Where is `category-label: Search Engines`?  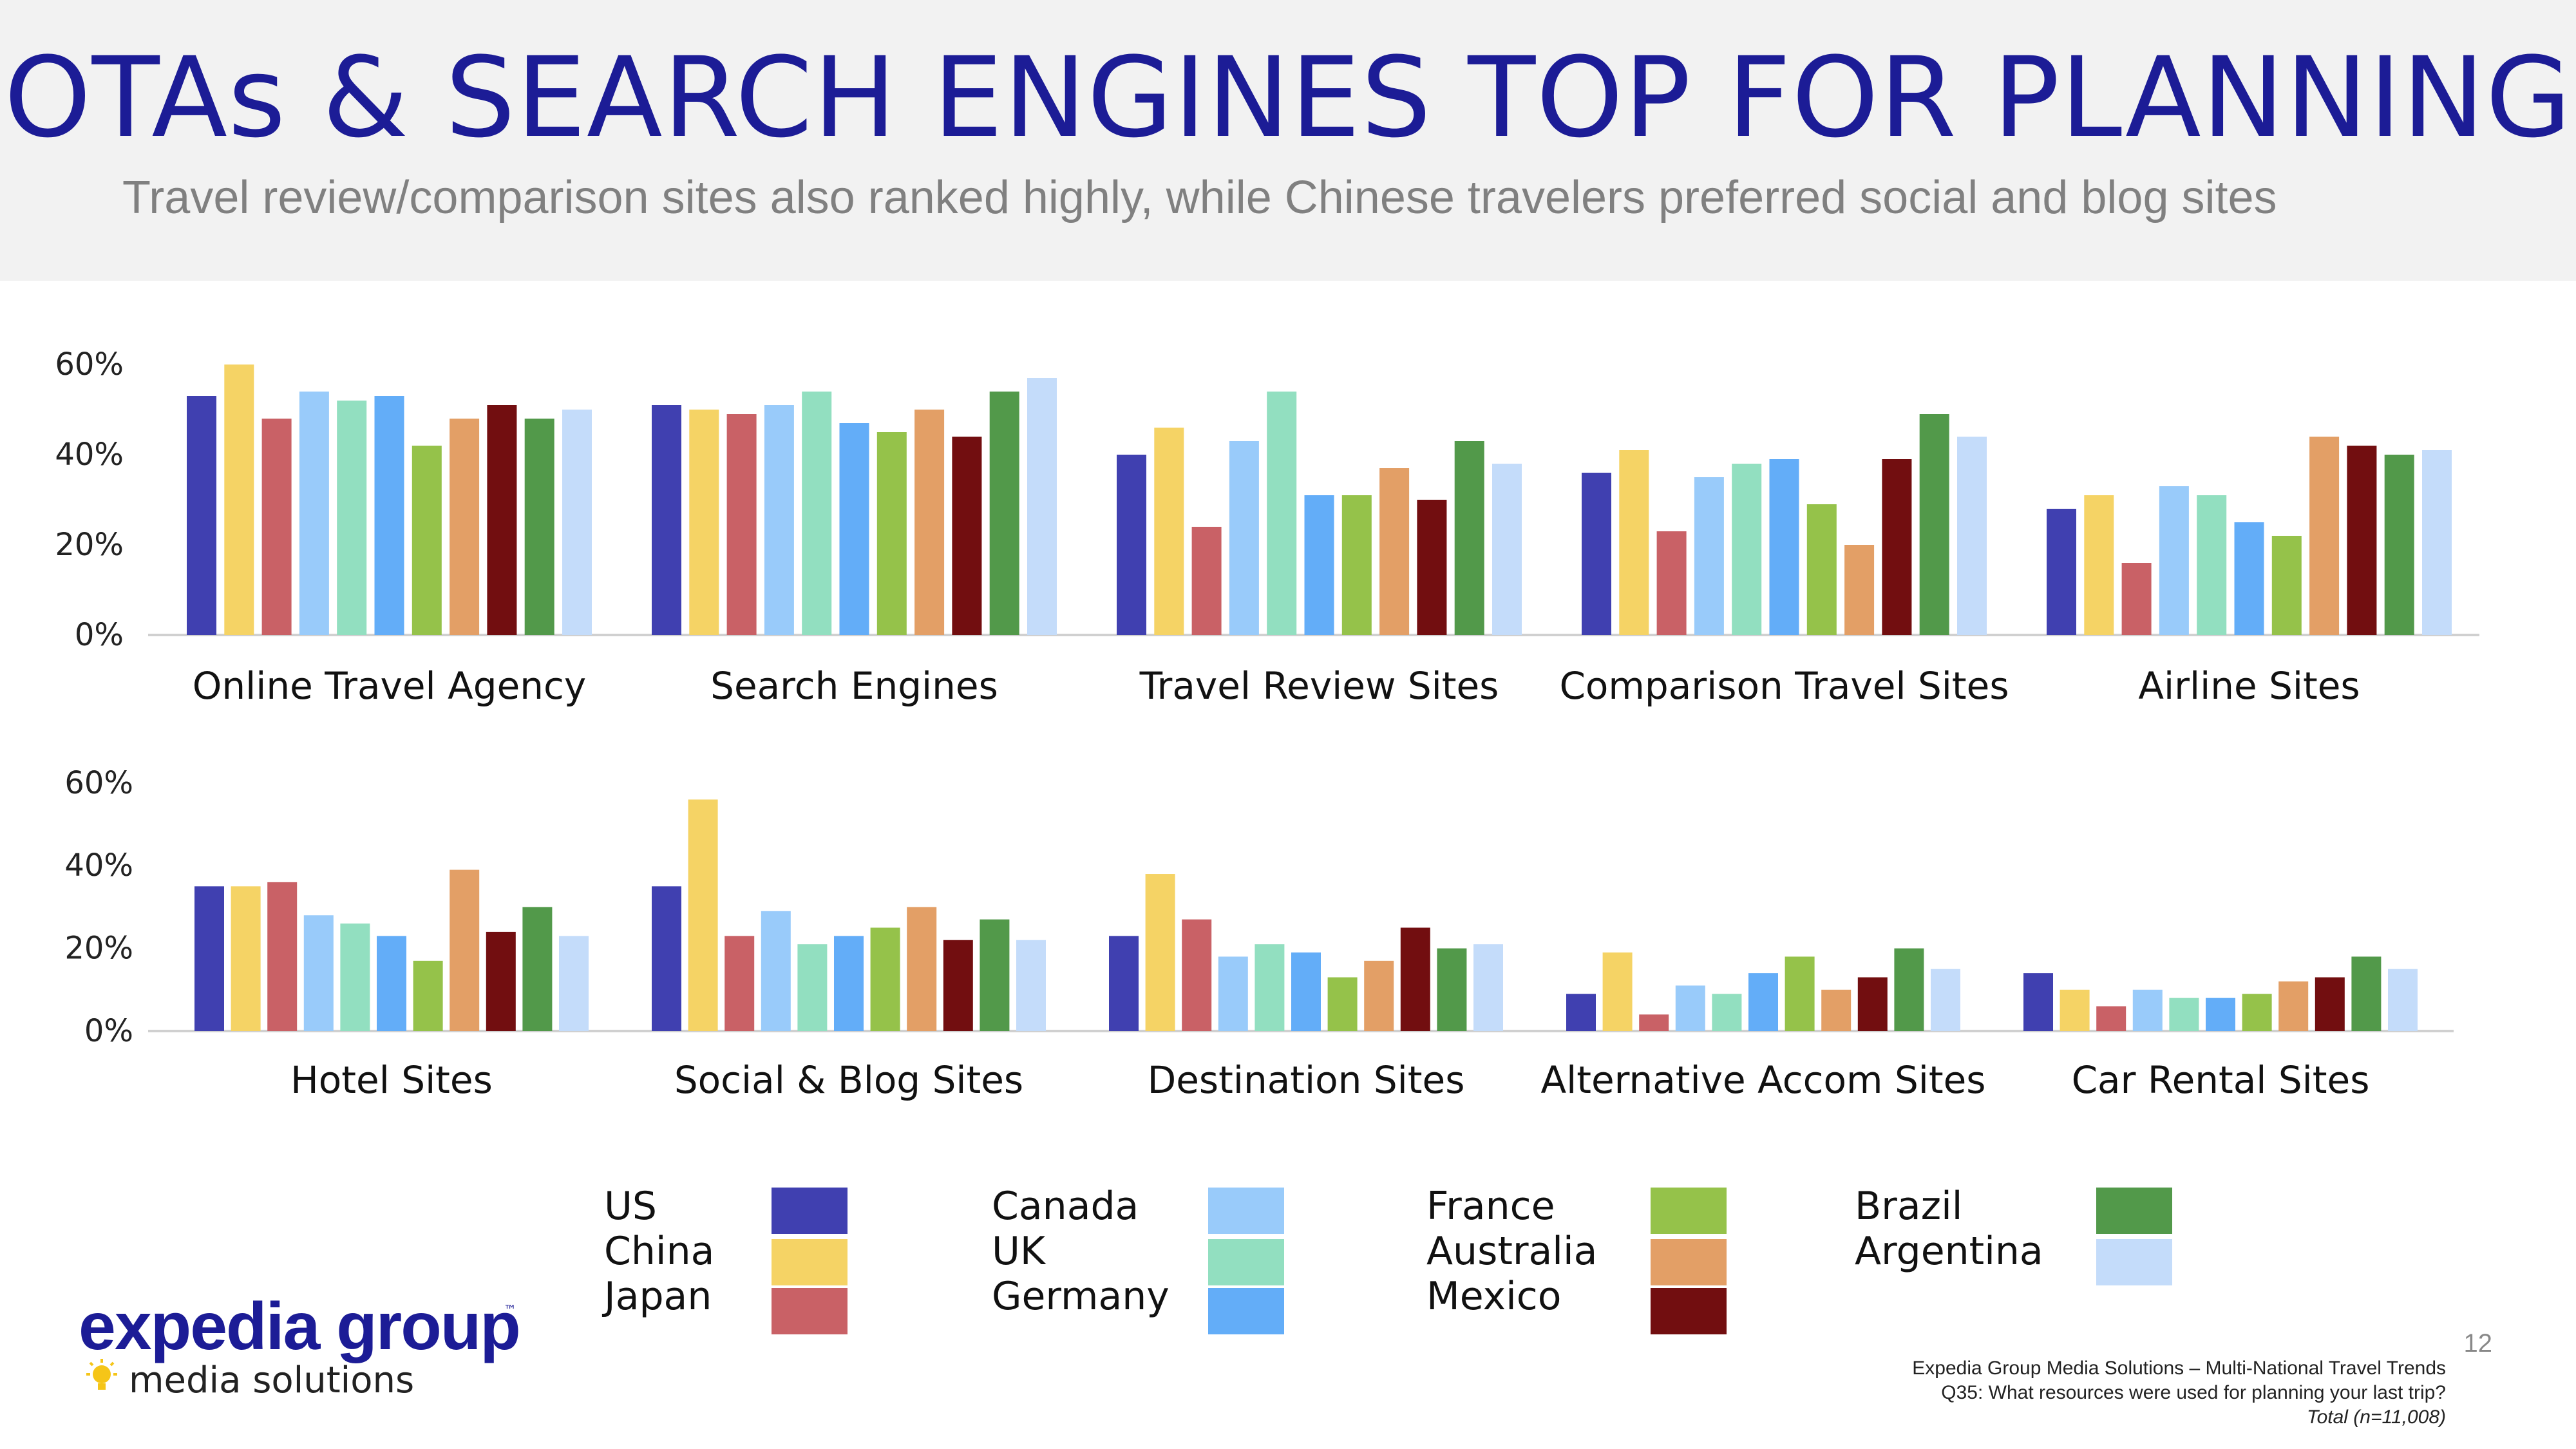 category-label: Search Engines is located at coordinates (854, 686).